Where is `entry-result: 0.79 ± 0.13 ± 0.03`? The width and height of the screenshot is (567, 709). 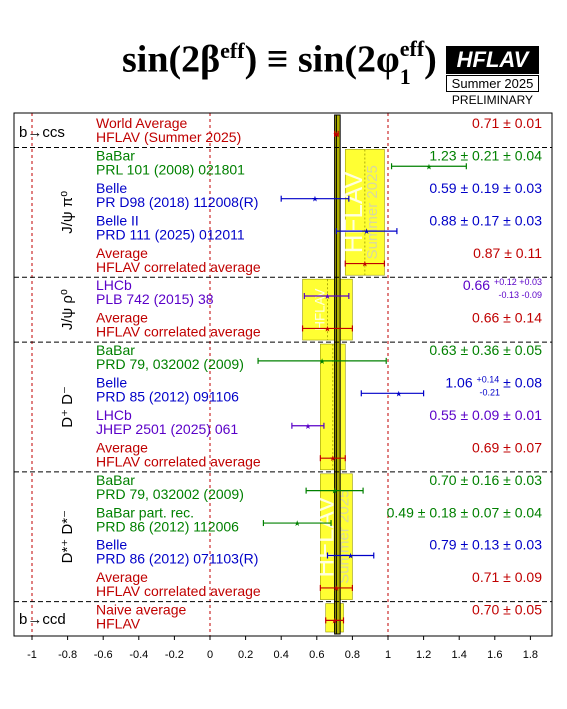
entry-result: 0.79 ± 0.13 ± 0.03 is located at coordinates (485, 545).